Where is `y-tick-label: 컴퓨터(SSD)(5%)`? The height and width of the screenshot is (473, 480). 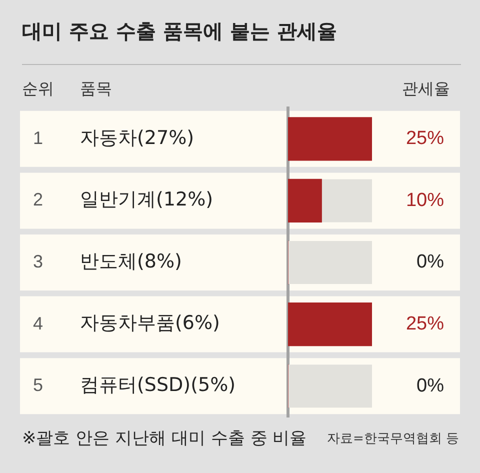
y-tick-label: 컴퓨터(SSD)(5%) is located at coordinates (158, 385).